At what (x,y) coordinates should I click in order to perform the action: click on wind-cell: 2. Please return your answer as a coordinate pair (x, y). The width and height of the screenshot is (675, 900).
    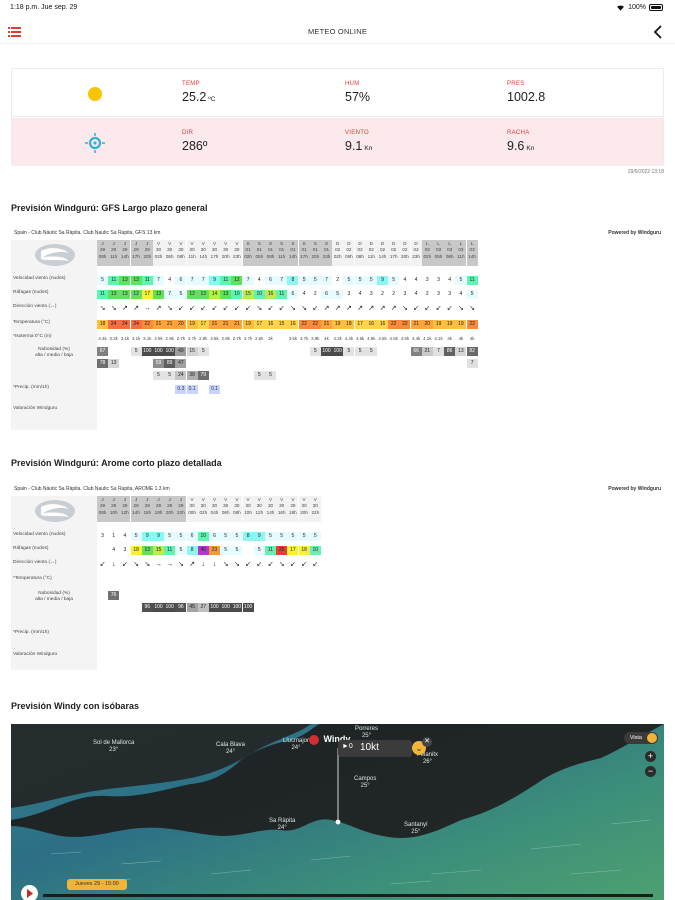
    Looking at the image, I should click on (338, 280).